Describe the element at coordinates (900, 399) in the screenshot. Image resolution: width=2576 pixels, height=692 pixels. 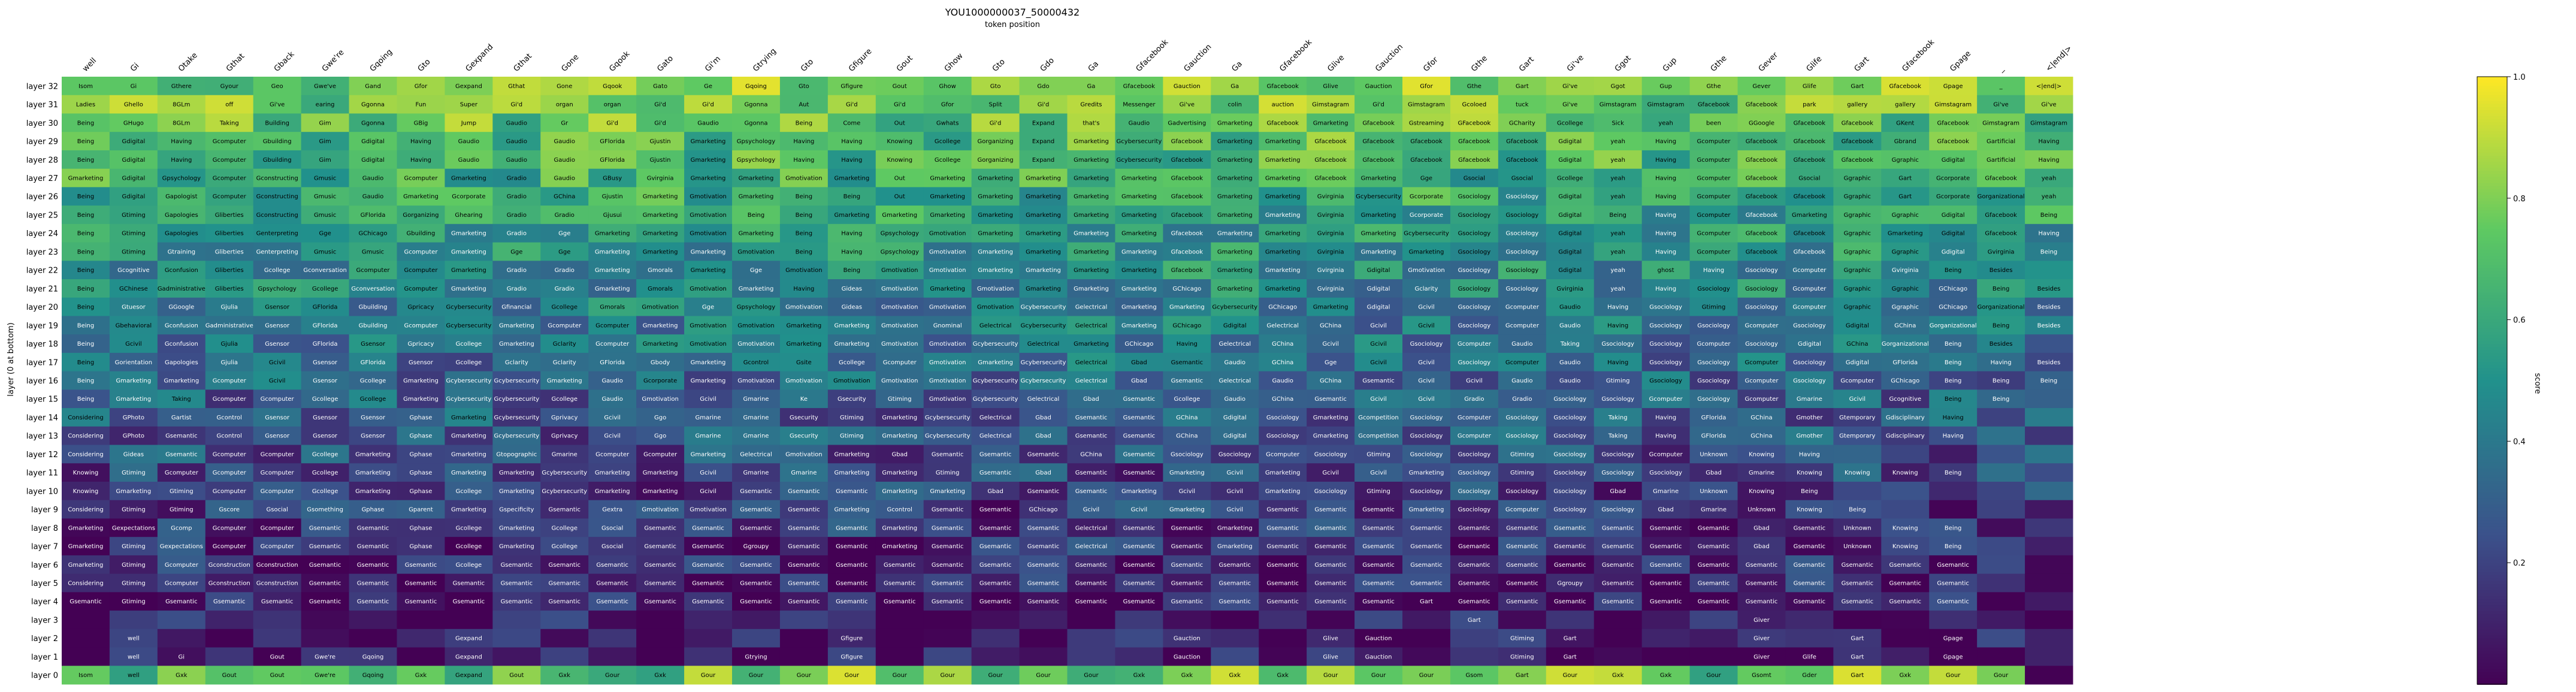
I see `cell-label: Gtiming` at that location.